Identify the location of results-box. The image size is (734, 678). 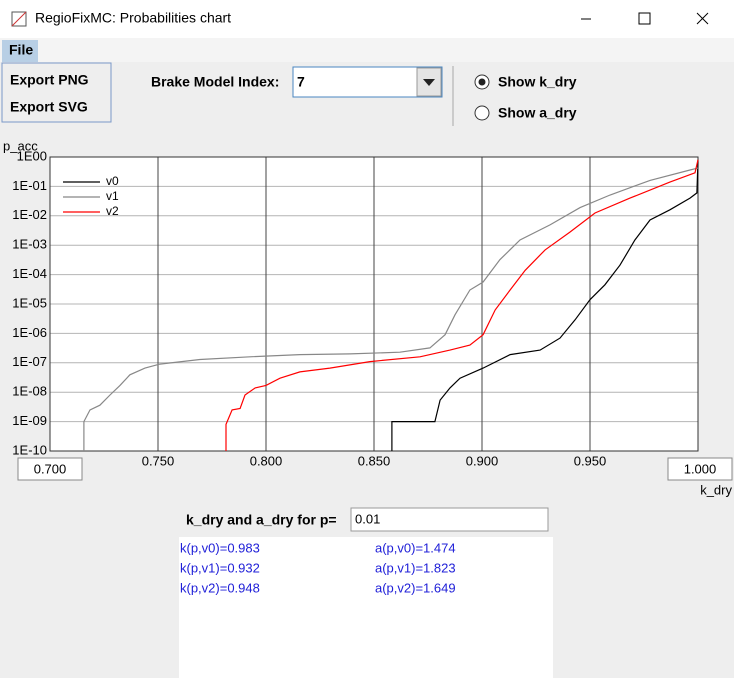
(366, 607).